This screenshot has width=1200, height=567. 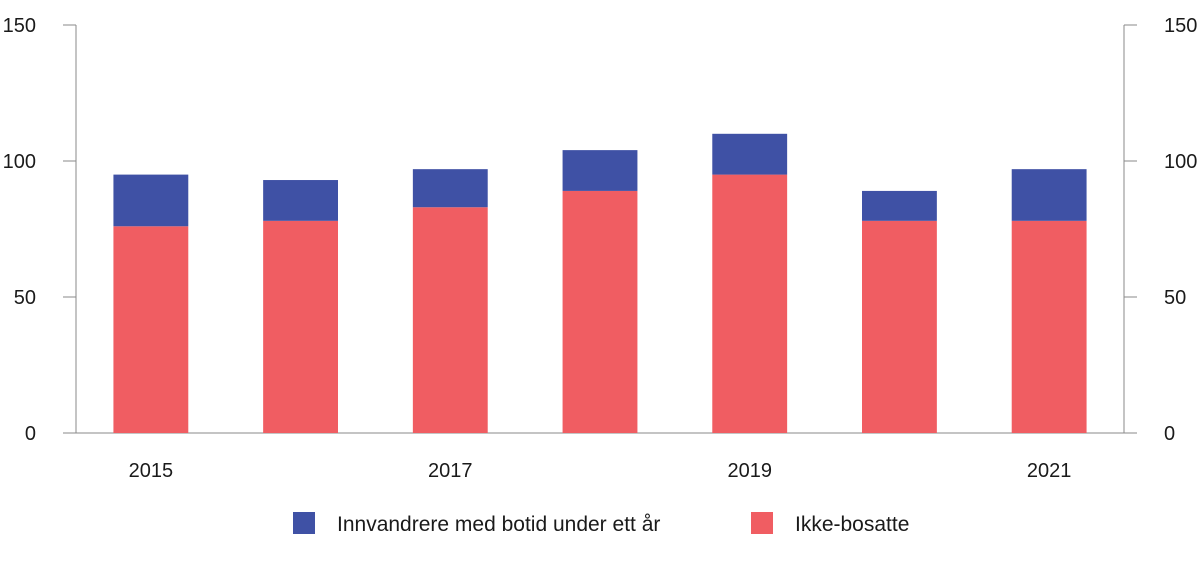 I want to click on y-tick-label-right: 100, so click(x=1180, y=162).